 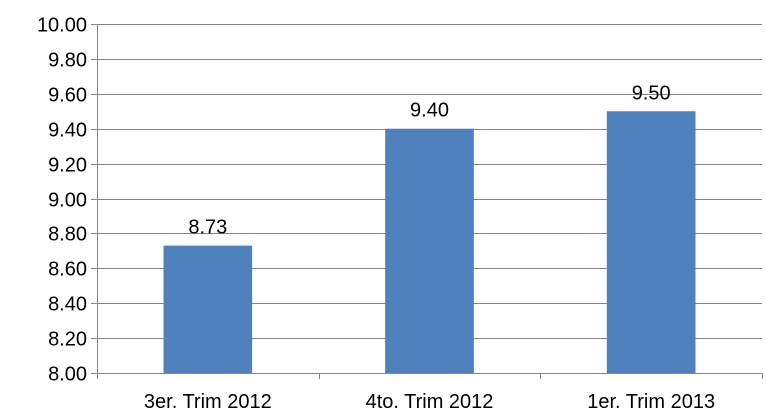 I want to click on bar-data-label: 8.73, so click(x=207, y=228).